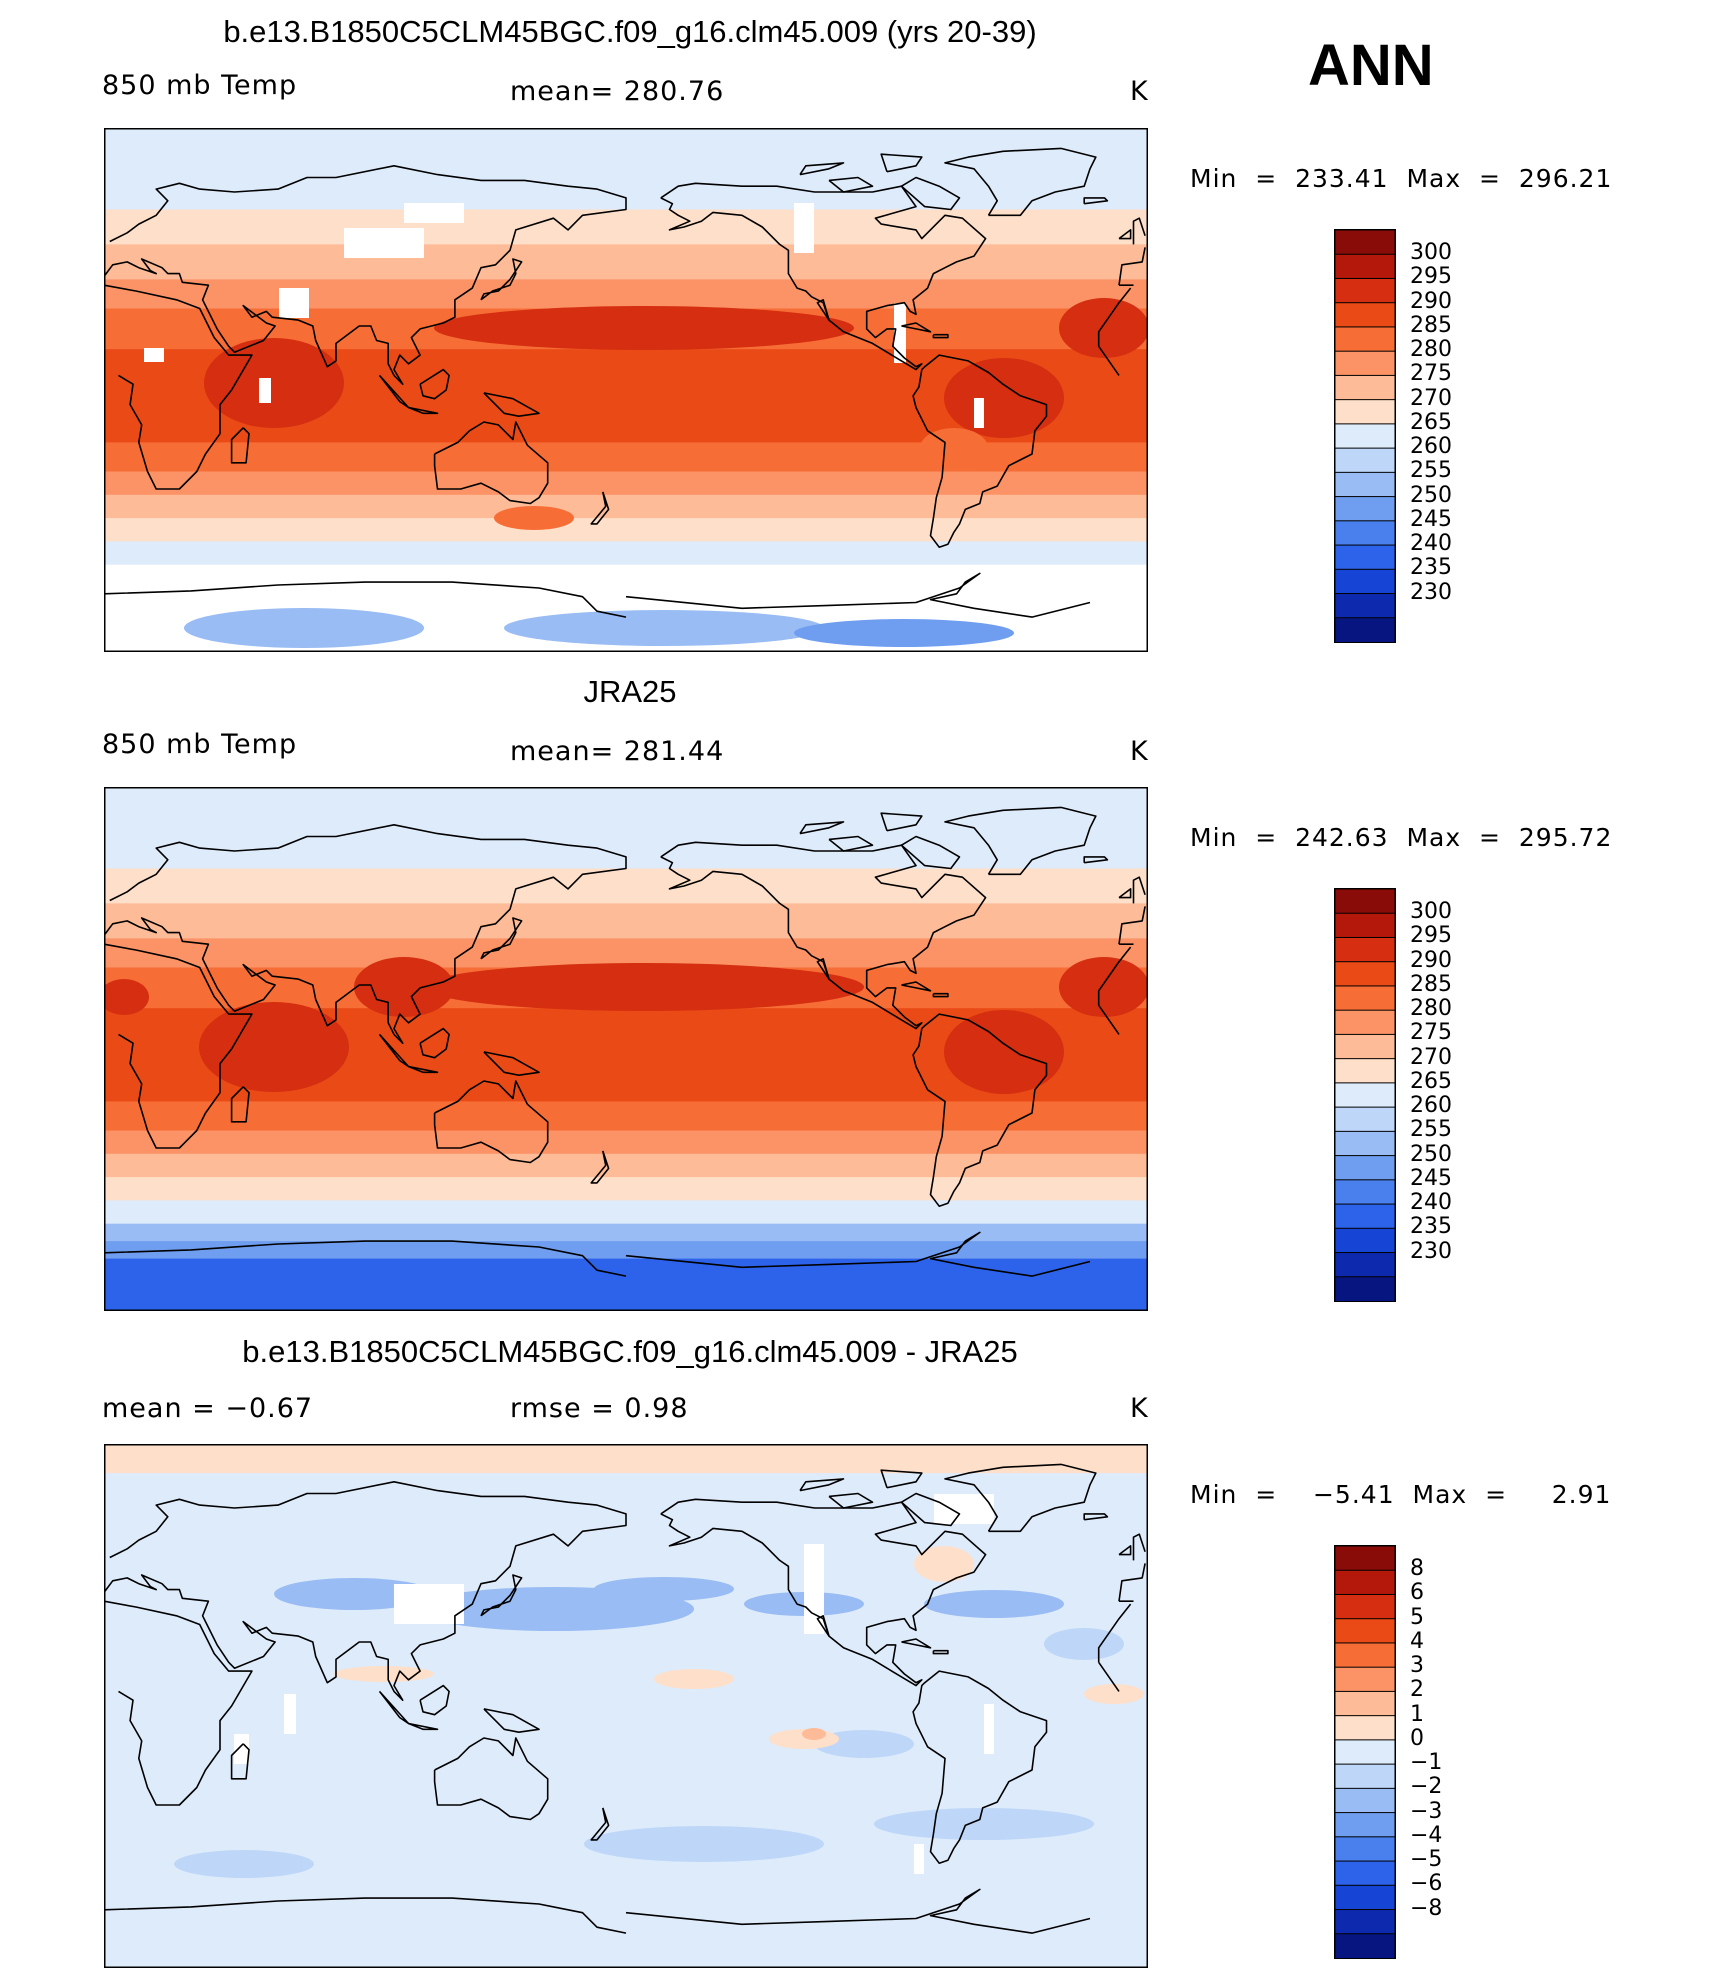 Image resolution: width=1710 pixels, height=1973 pixels. Describe the element at coordinates (1431, 592) in the screenshot. I see `colorbar-tick-label: 230` at that location.